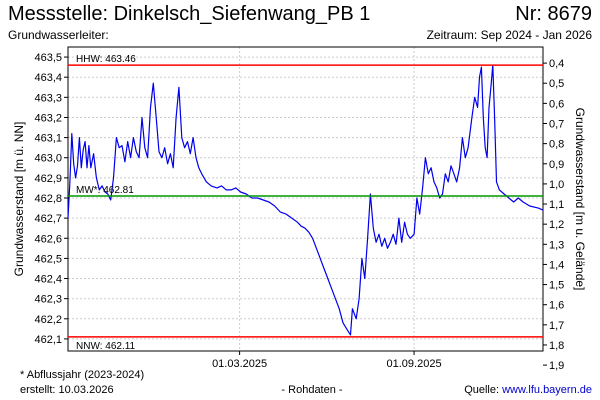  Describe the element at coordinates (48, 259) in the screenshot. I see `y-tick-label: 462,5` at that location.